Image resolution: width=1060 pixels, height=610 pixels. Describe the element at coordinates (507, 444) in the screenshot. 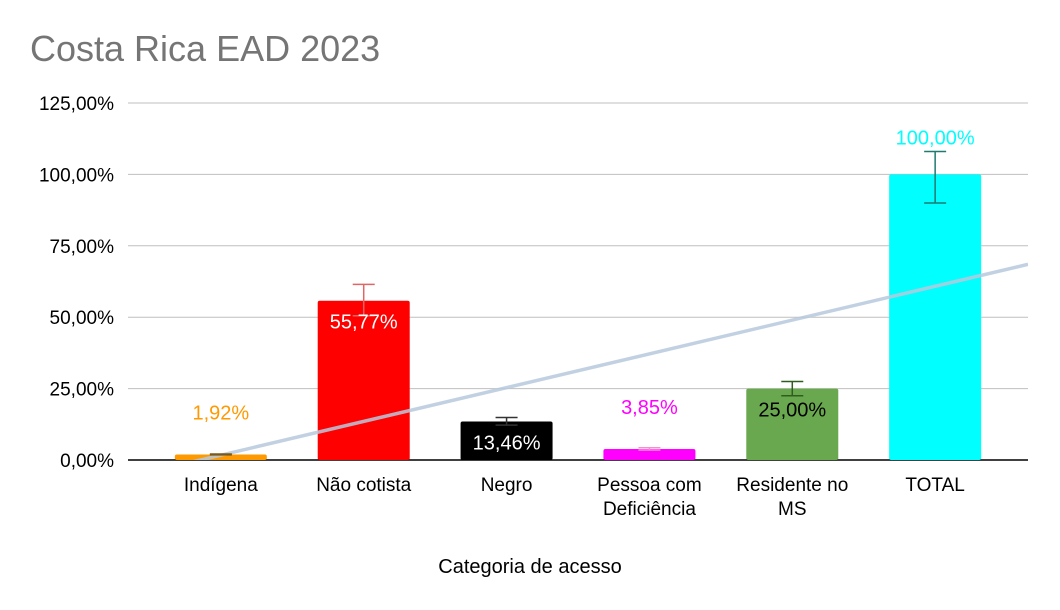

I see `data-label: 13,46%` at that location.